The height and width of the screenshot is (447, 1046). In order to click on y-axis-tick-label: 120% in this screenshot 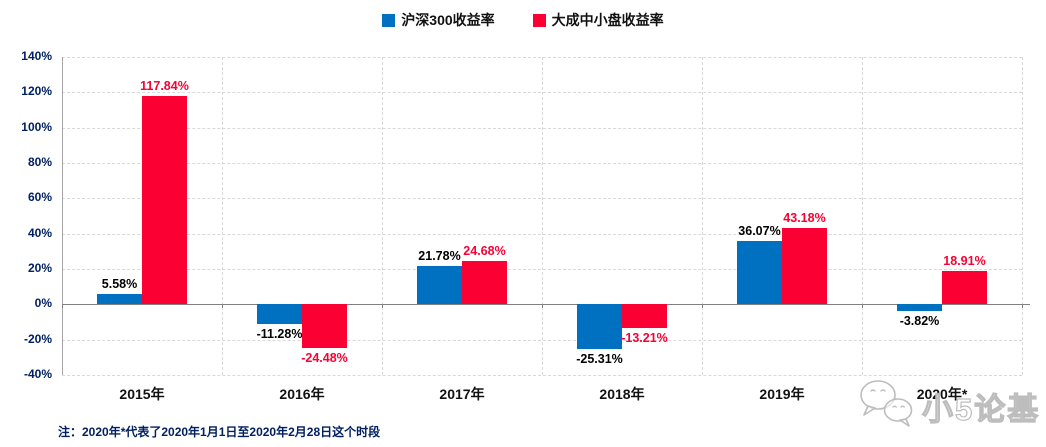, I will do `click(36, 91)`.